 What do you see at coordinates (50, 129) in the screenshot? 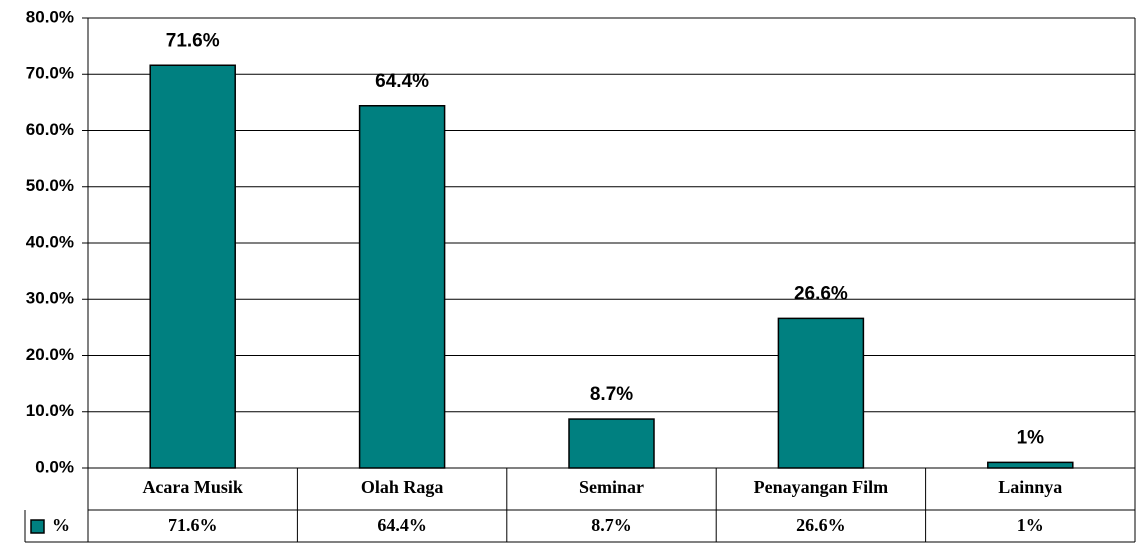
I see `y-tick-label: 60.0%` at bounding box center [50, 129].